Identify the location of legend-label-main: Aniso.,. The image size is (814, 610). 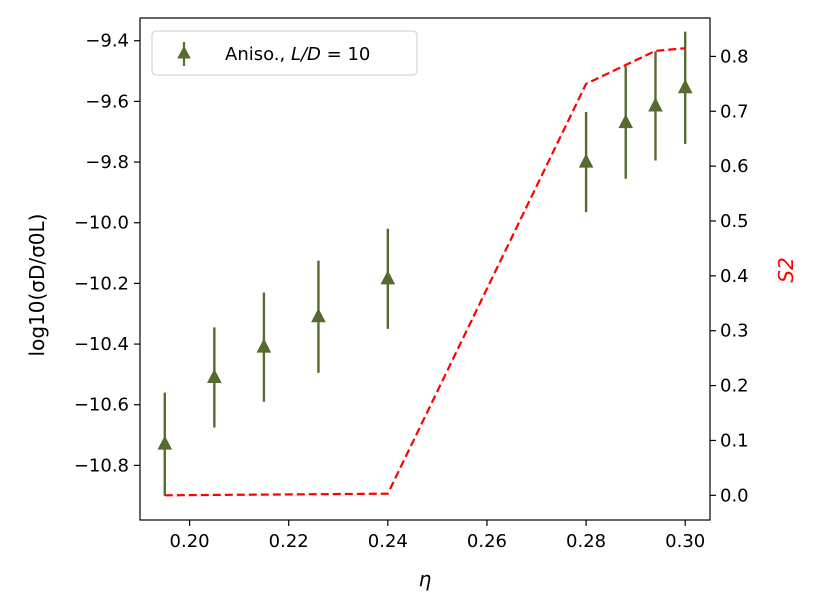
(258, 54).